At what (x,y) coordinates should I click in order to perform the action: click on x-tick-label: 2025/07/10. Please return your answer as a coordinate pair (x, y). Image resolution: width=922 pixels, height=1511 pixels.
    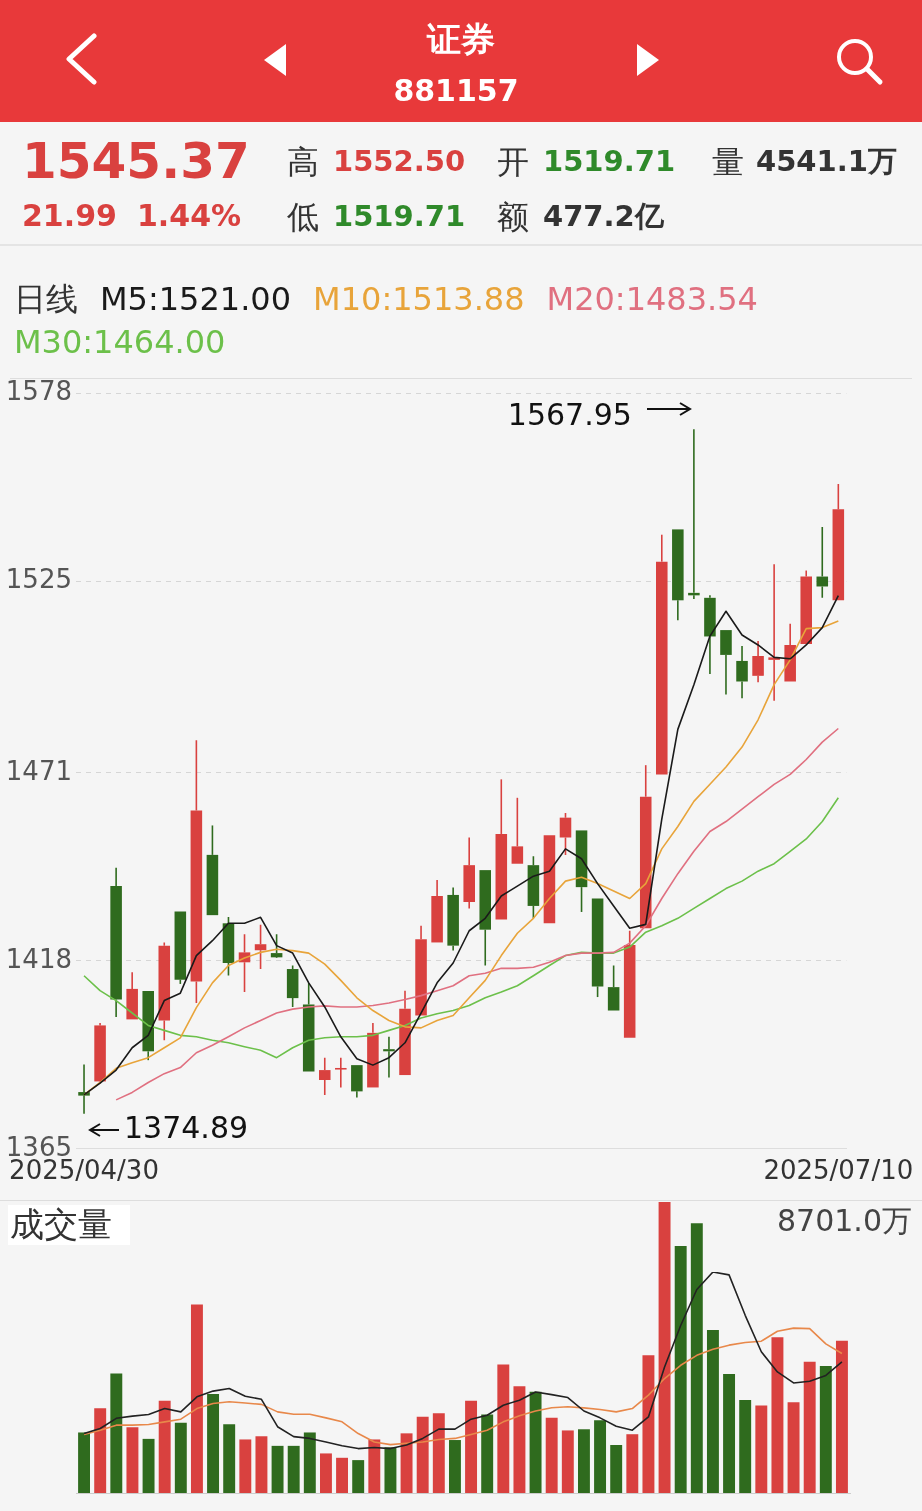
    Looking at the image, I should click on (838, 1170).